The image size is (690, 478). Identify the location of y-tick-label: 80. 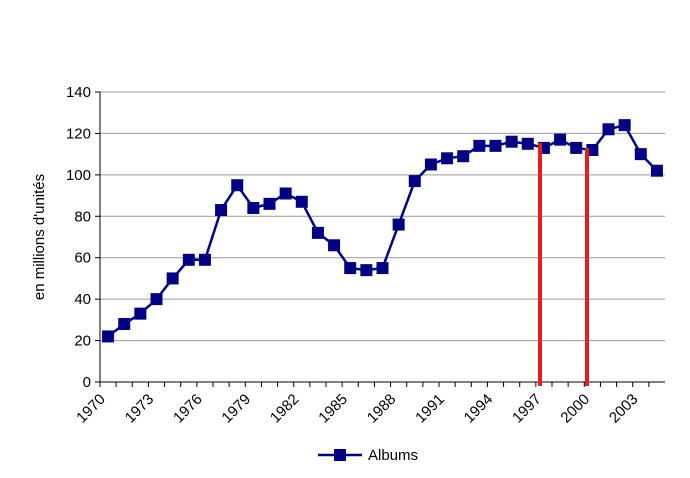
(82, 216).